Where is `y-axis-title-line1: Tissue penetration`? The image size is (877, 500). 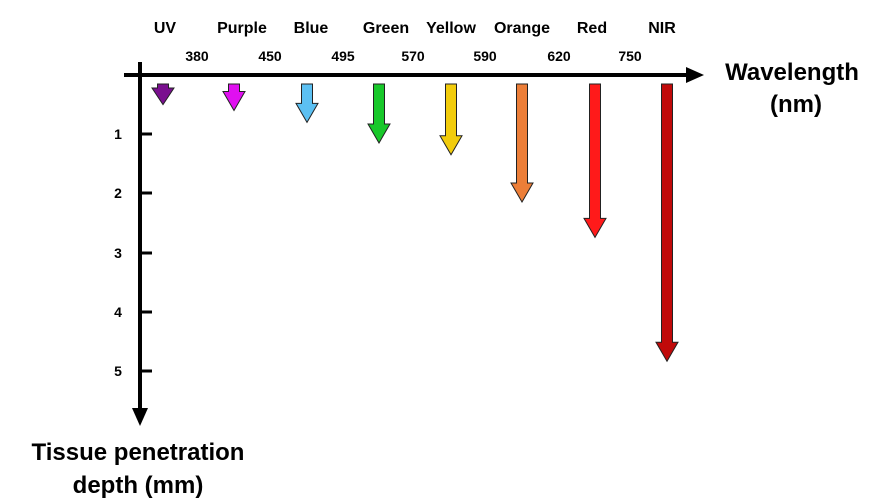
y-axis-title-line1: Tissue penetration is located at coordinates (138, 452).